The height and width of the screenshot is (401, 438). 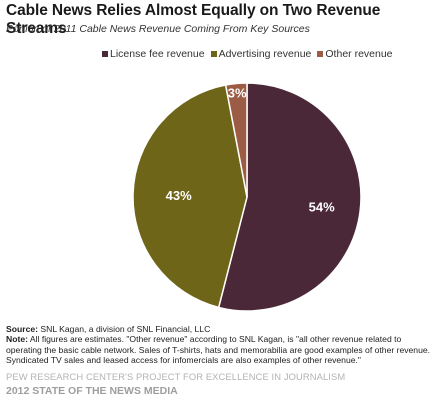 I want to click on data-label-other: 3%, so click(x=237, y=93).